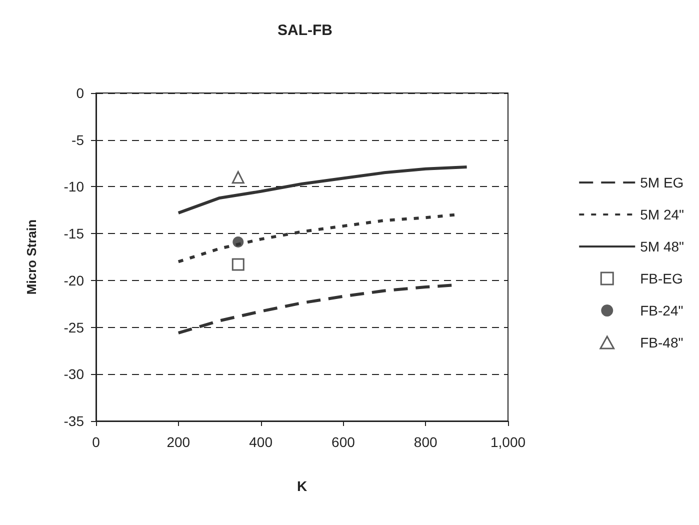 Image resolution: width=699 pixels, height=525 pixels. I want to click on legend-label: 5M EG, so click(662, 182).